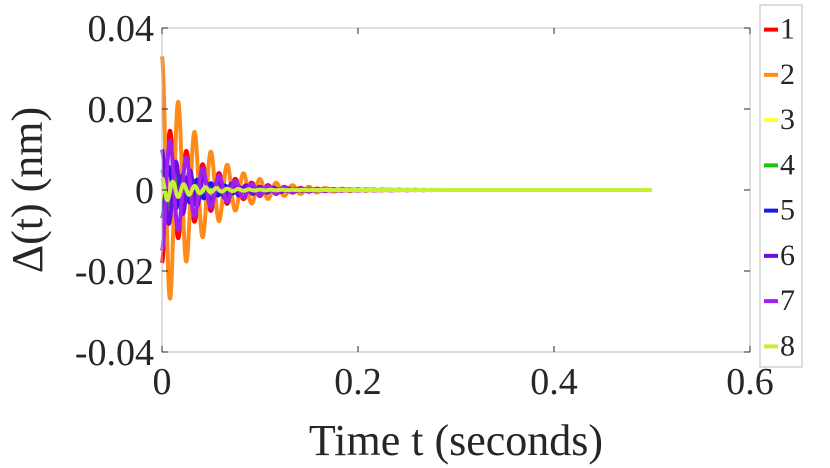 The image size is (830, 468). What do you see at coordinates (121, 29) in the screenshot?
I see `y-tick-label: 0.04` at bounding box center [121, 29].